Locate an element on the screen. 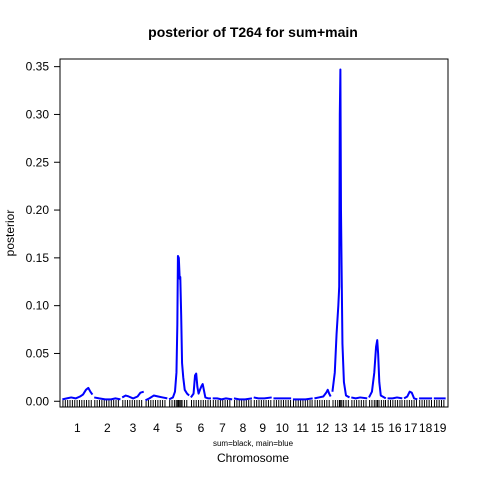 The width and height of the screenshot is (480, 480). chromosome-label: 19 is located at coordinates (440, 428).